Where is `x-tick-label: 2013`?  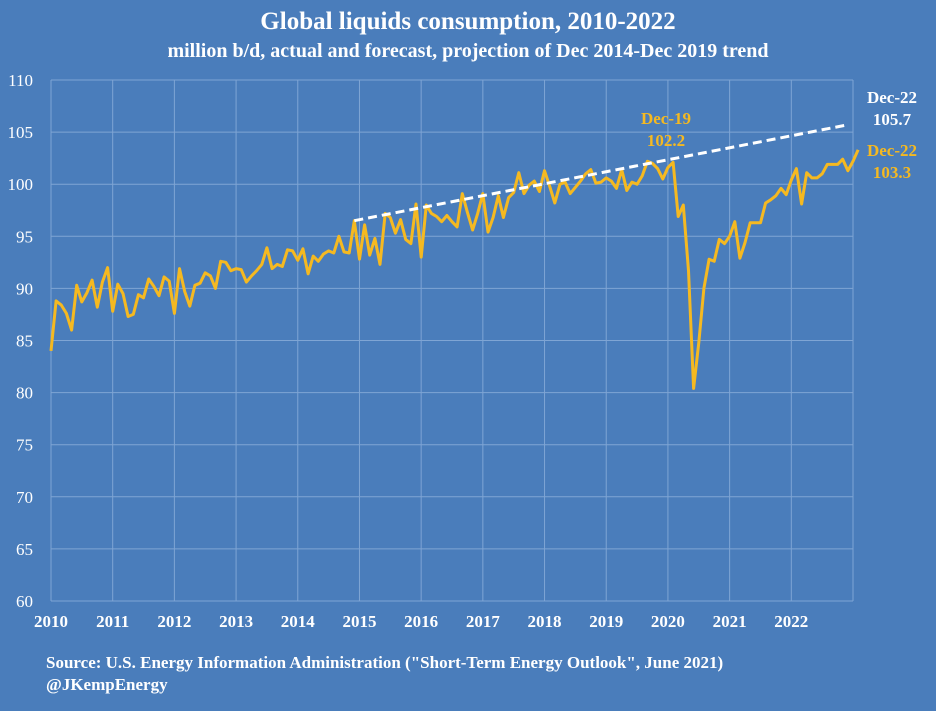 x-tick-label: 2013 is located at coordinates (236, 621).